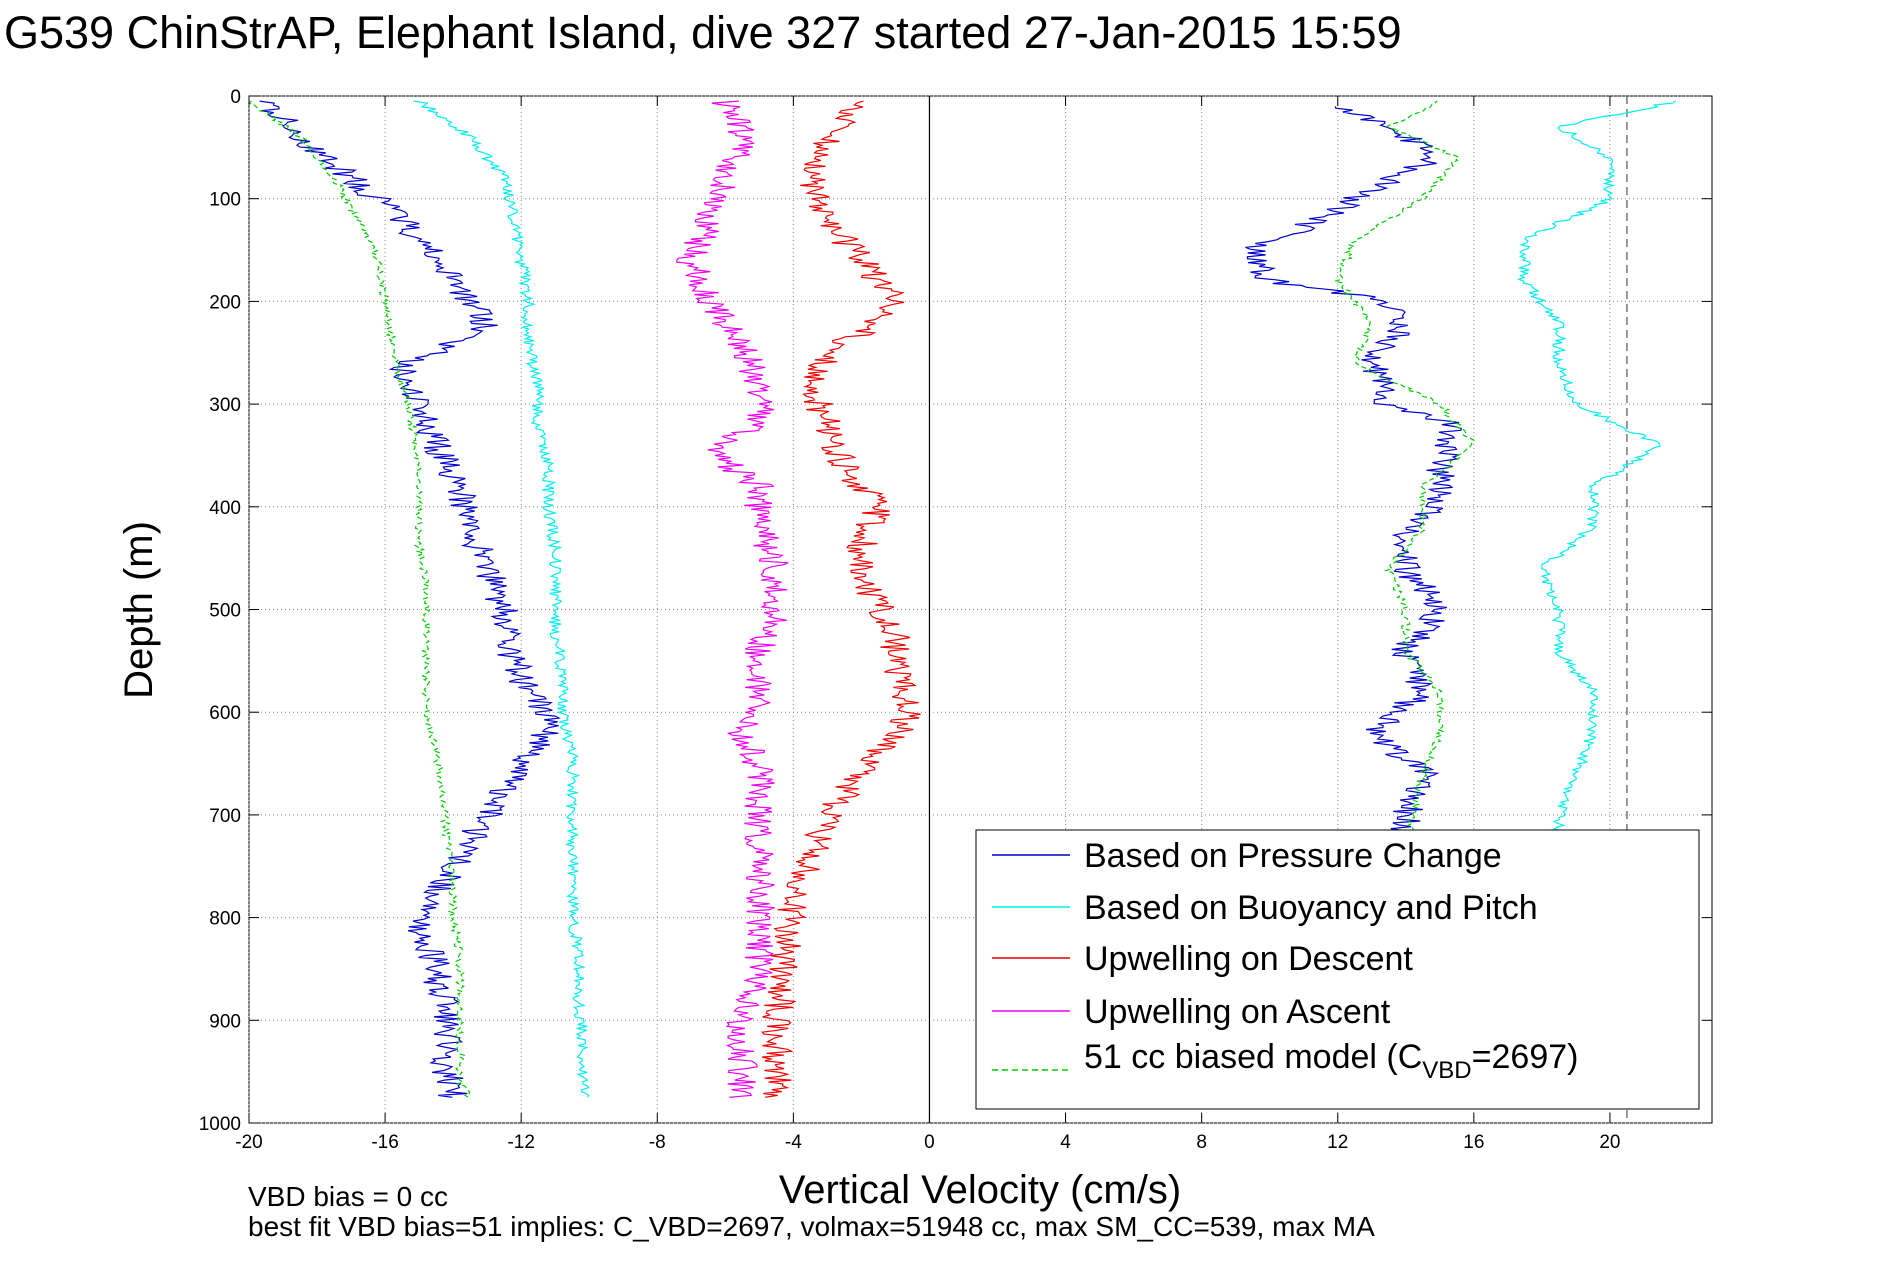  Describe the element at coordinates (235, 97) in the screenshot. I see `y-tick-label: 0` at that location.